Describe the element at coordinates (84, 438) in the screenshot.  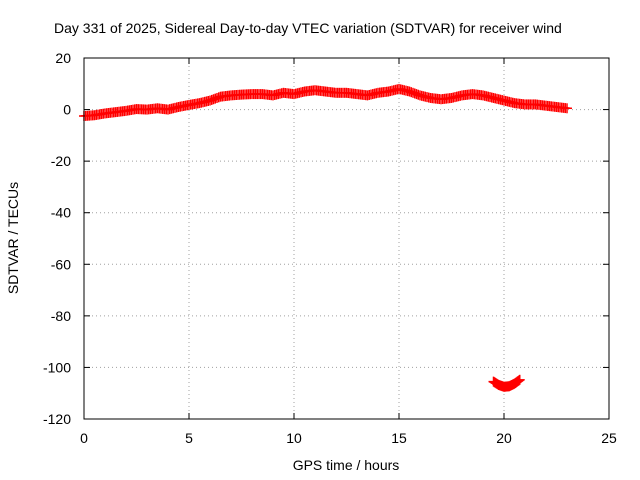
I see `x-tick-label: 0` at that location.